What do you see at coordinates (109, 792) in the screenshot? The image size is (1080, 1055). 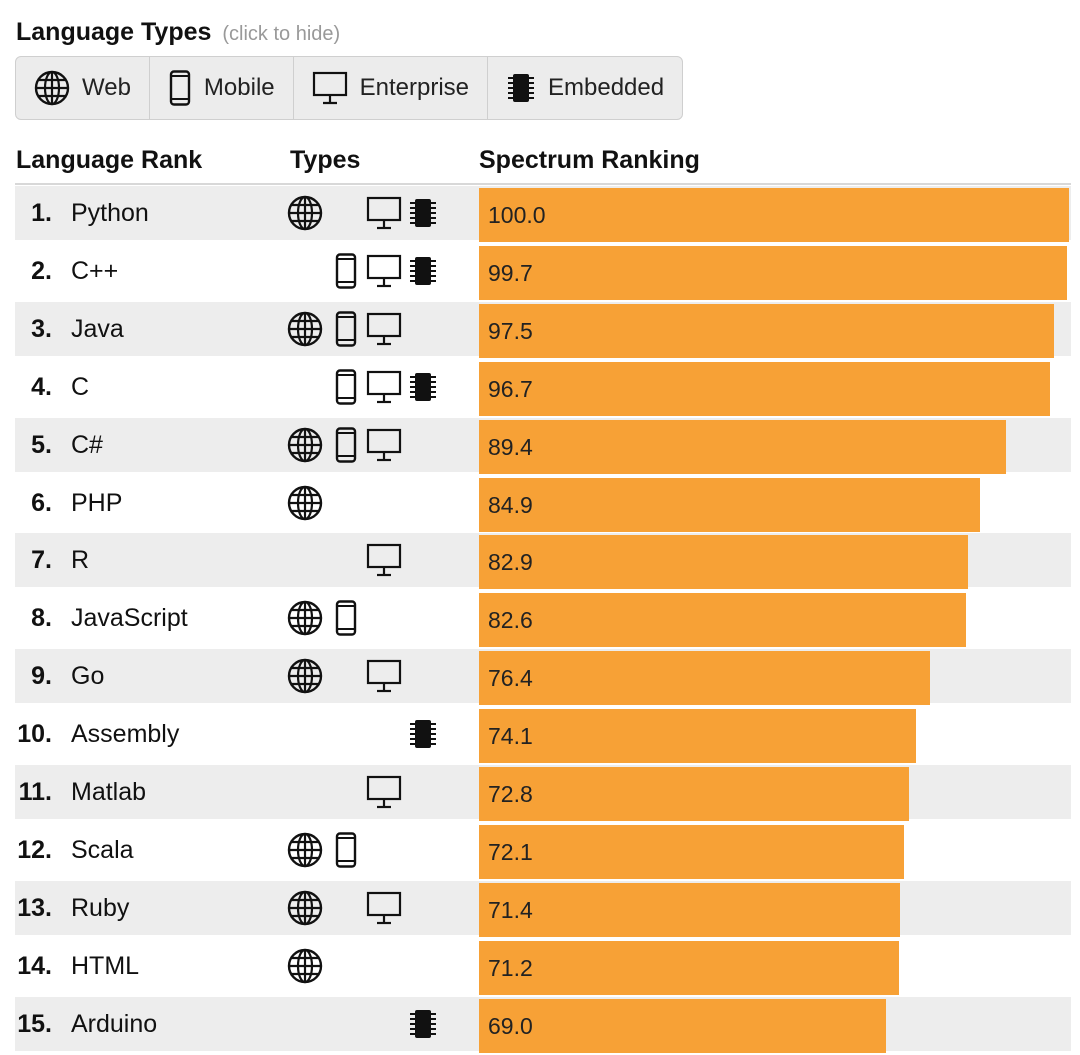 I see `language-name: Matlab` at bounding box center [109, 792].